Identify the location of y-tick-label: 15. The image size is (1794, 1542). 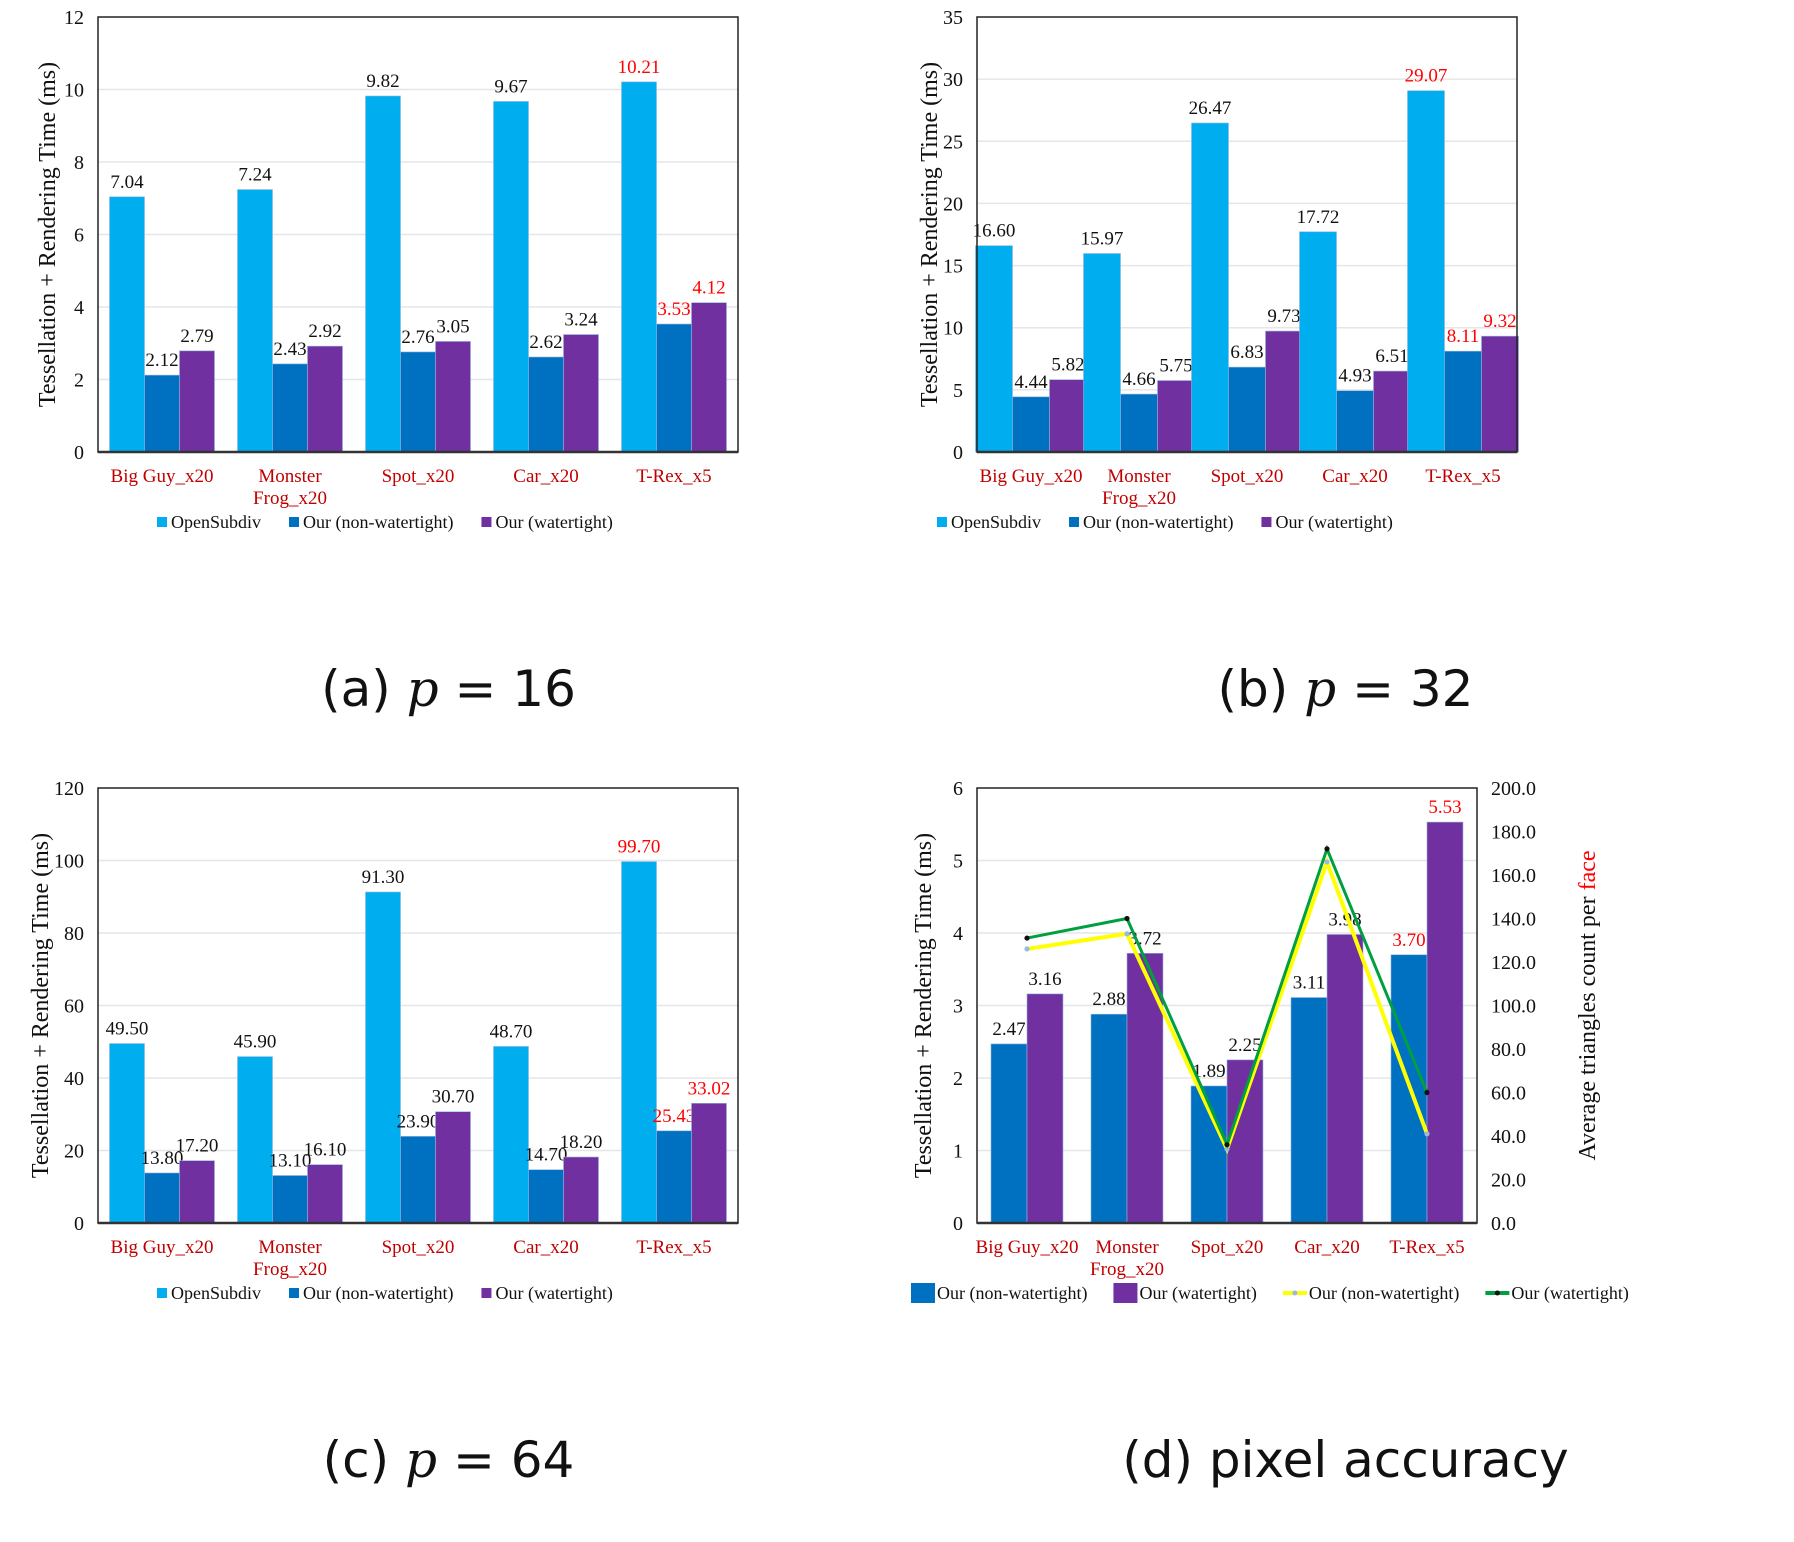
(953, 267).